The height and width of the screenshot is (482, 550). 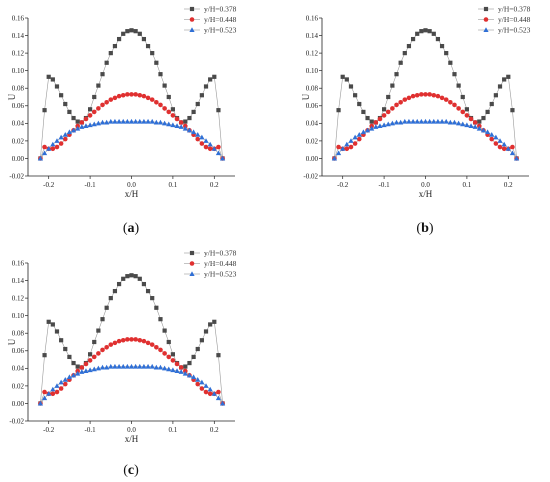 I want to click on panel-label-c: (c), so click(x=131, y=470).